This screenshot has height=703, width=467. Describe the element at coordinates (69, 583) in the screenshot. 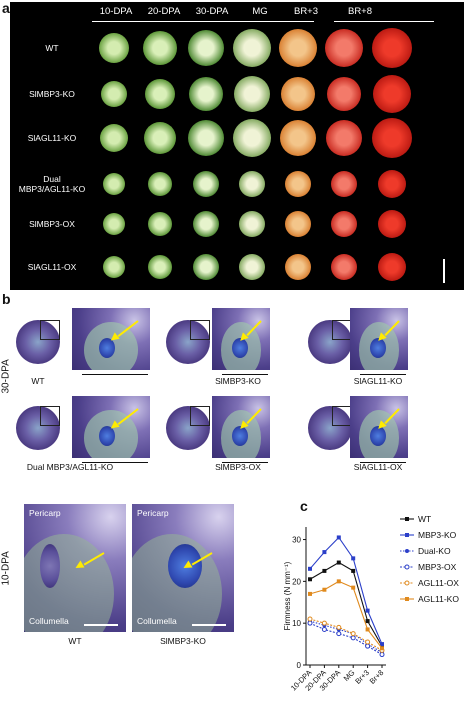

I see `columella-tissue` at that location.